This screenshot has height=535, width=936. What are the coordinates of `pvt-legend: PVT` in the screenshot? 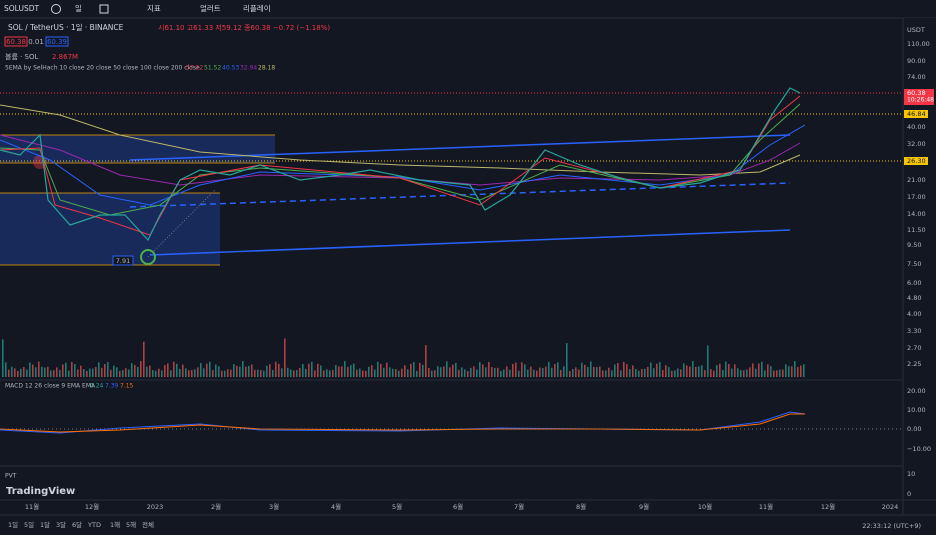 It's located at (11, 476).